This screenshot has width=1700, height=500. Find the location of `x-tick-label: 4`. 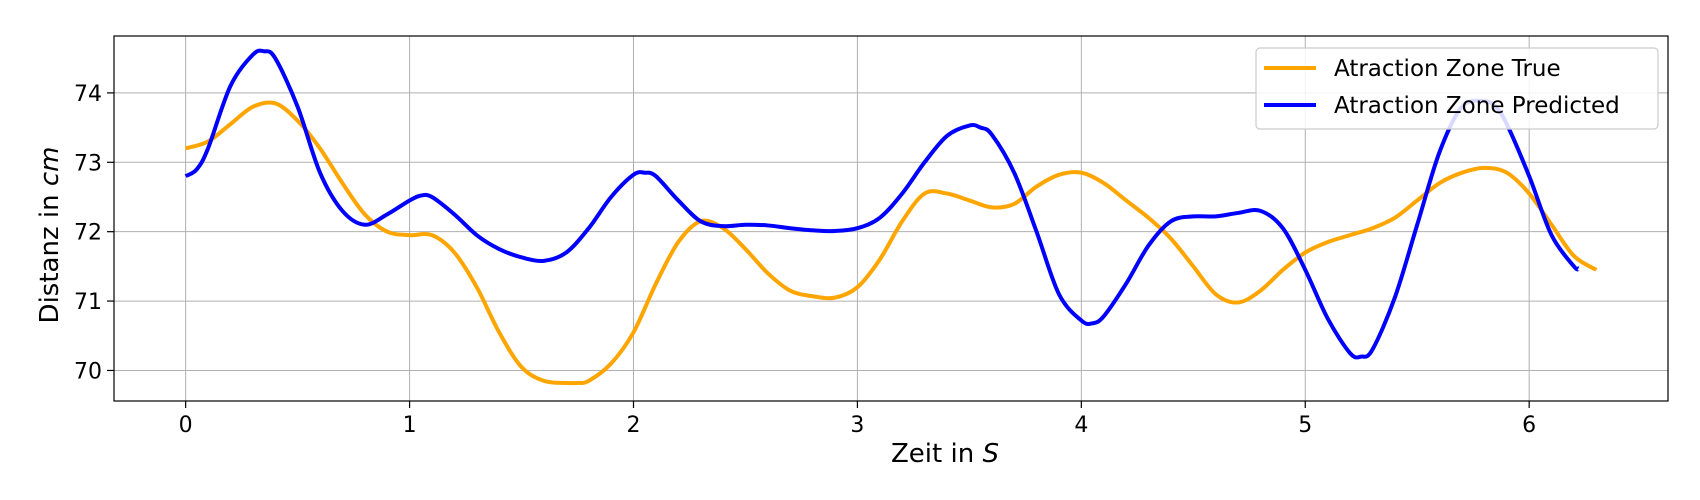

x-tick-label: 4 is located at coordinates (1081, 425).